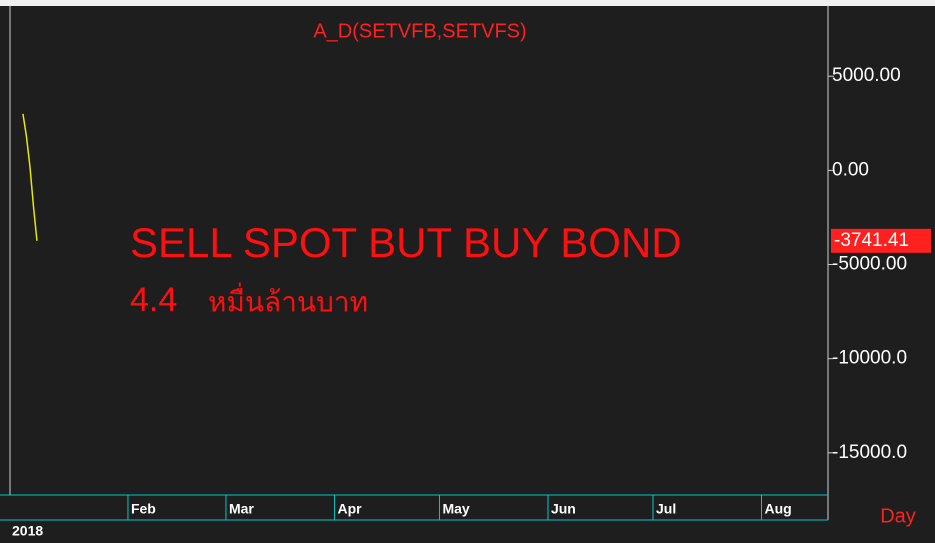 The height and width of the screenshot is (543, 935). What do you see at coordinates (871, 240) in the screenshot?
I see `last-value-label: -3741.41` at bounding box center [871, 240].